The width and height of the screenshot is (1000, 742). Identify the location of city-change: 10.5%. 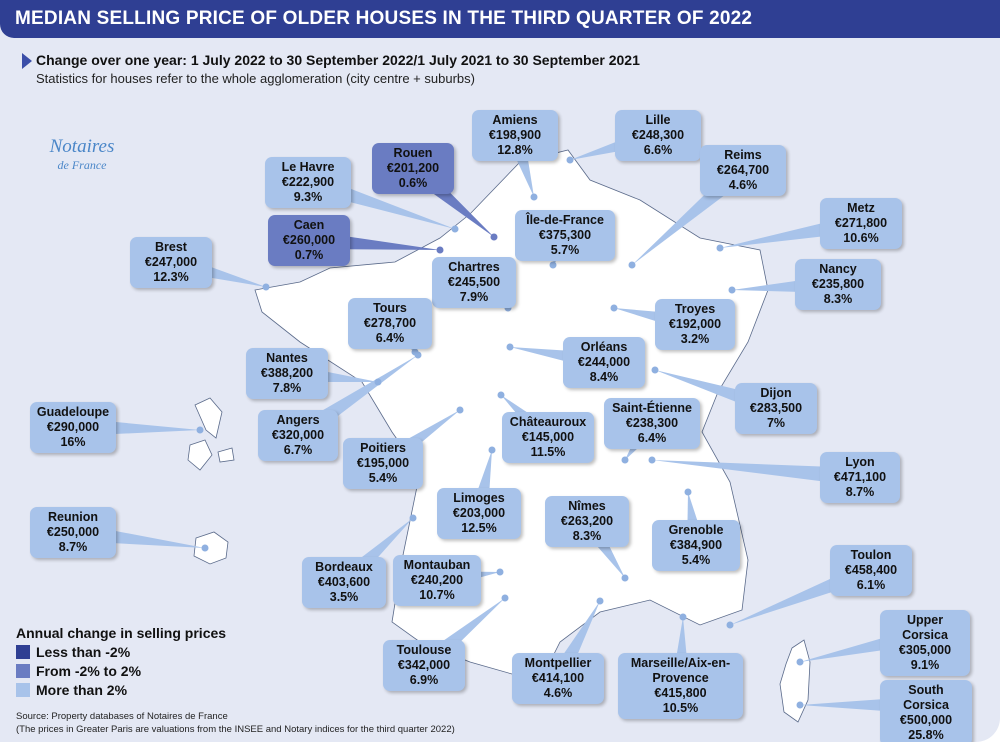
(680, 708).